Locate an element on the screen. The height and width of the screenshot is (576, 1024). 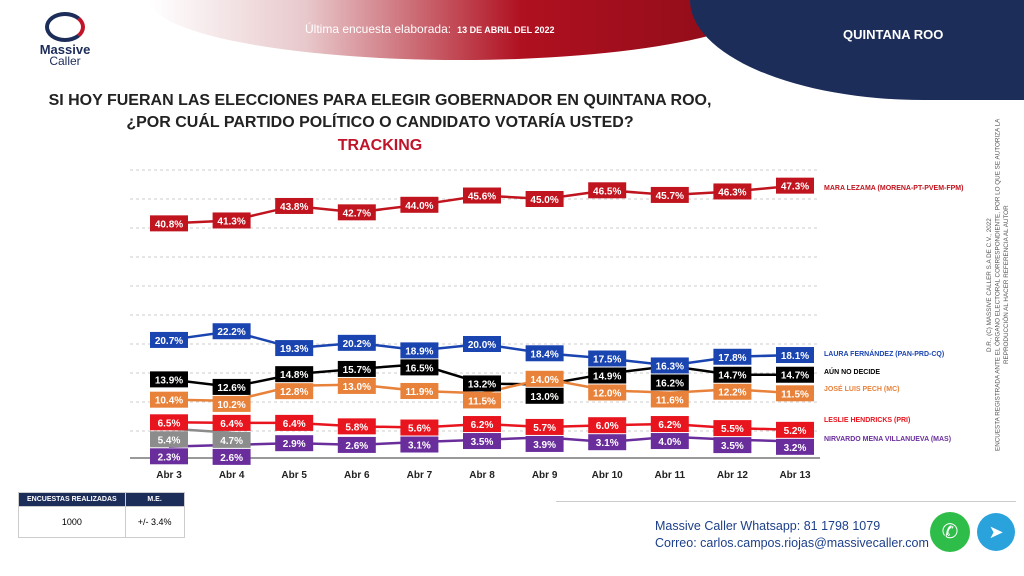
data-label: 43.8% is located at coordinates (294, 207).